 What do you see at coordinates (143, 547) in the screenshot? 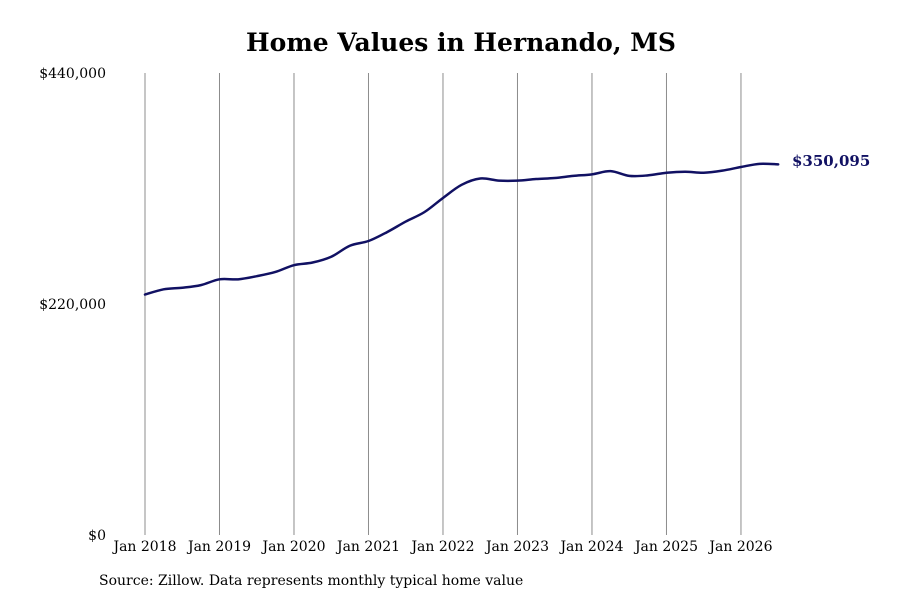
I see `x-tick-label: Jan 2018` at bounding box center [143, 547].